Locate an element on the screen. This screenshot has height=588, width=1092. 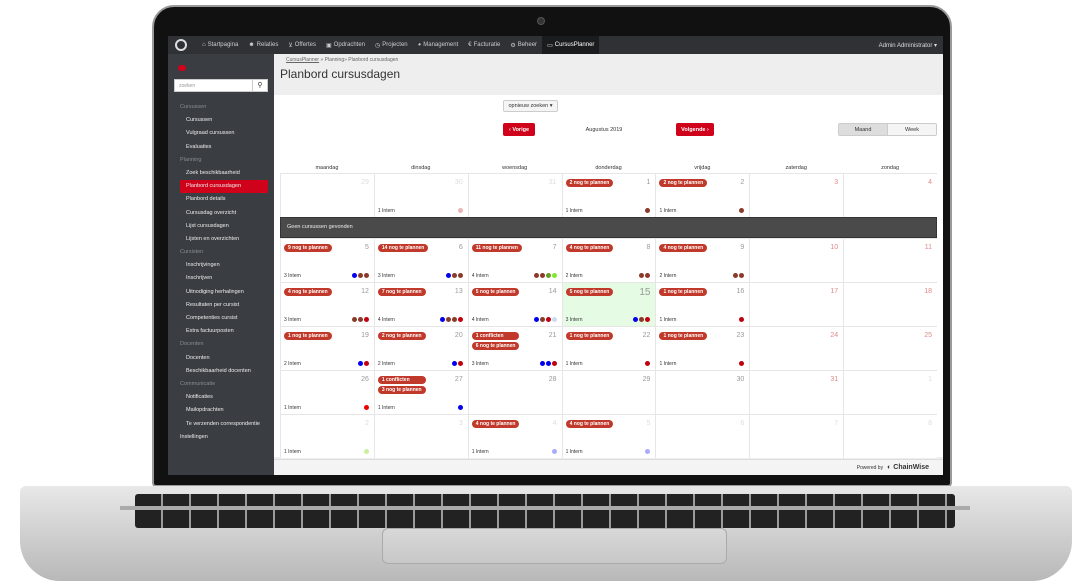
calendar-day: 6 is located at coordinates (702, 436).